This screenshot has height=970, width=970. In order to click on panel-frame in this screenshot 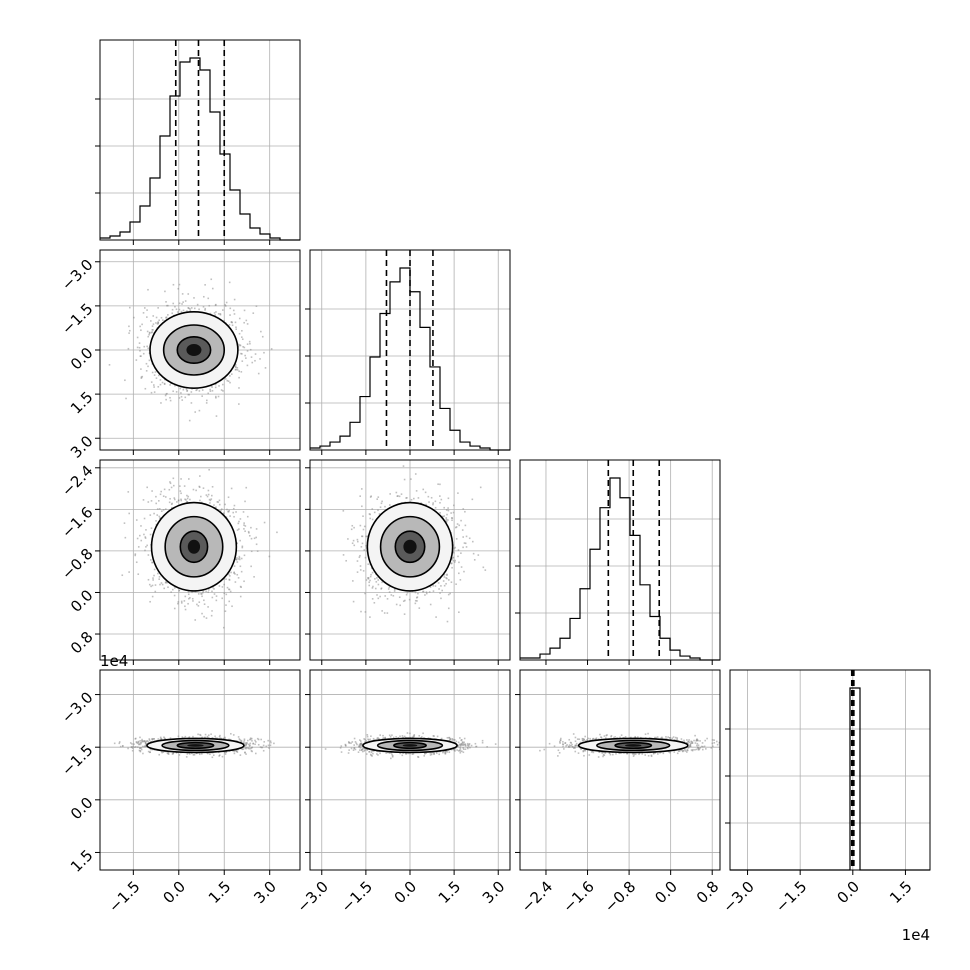, I will do `click(830, 770)`.